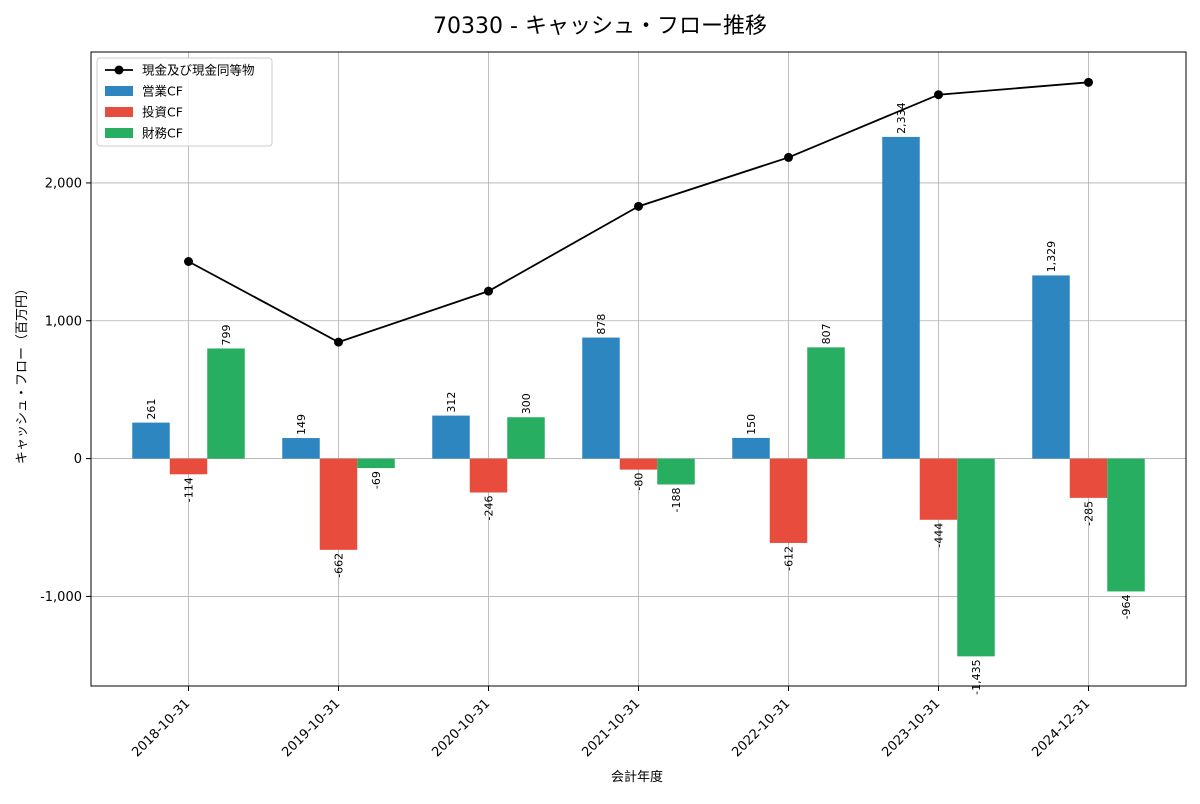  What do you see at coordinates (1126, 606) in the screenshot?
I see `data-label-財務CF: -964` at bounding box center [1126, 606].